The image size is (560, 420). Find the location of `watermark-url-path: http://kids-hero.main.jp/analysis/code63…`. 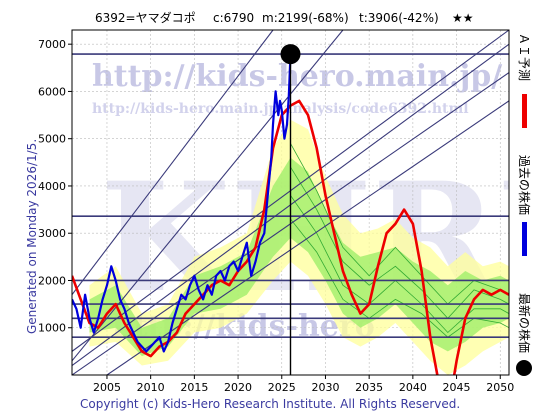

watermark-url-path: http://kids-hero.main.jp/analysis/code63… is located at coordinates (280, 109).